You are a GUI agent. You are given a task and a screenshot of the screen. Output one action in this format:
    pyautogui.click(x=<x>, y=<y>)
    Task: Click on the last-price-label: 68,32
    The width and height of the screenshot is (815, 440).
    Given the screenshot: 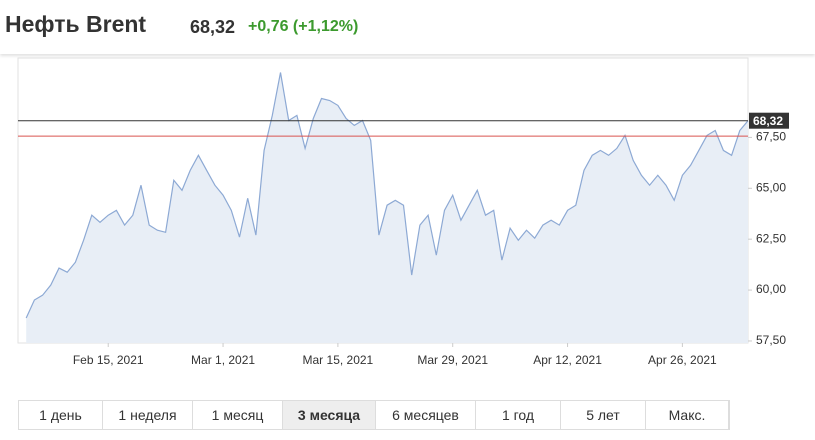 What is the action you would take?
    pyautogui.click(x=768, y=121)
    